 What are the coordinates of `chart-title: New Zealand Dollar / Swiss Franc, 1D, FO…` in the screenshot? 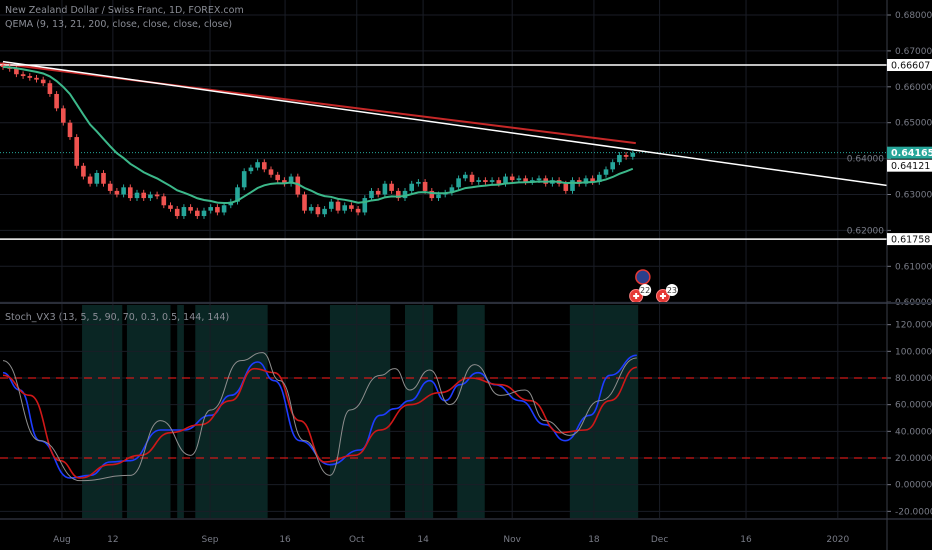 It's located at (124, 10).